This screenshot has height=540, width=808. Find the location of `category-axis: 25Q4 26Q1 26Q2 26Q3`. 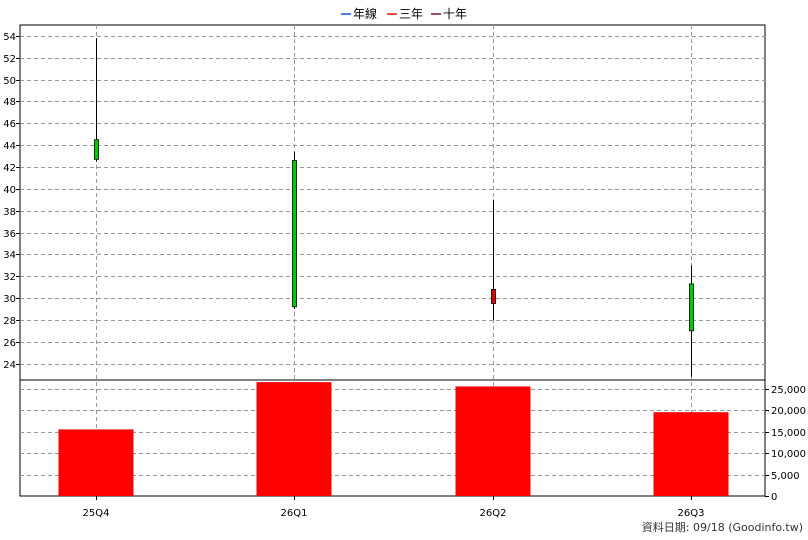

category-axis: 25Q4 26Q1 26Q2 26Q3 is located at coordinates (394, 507).